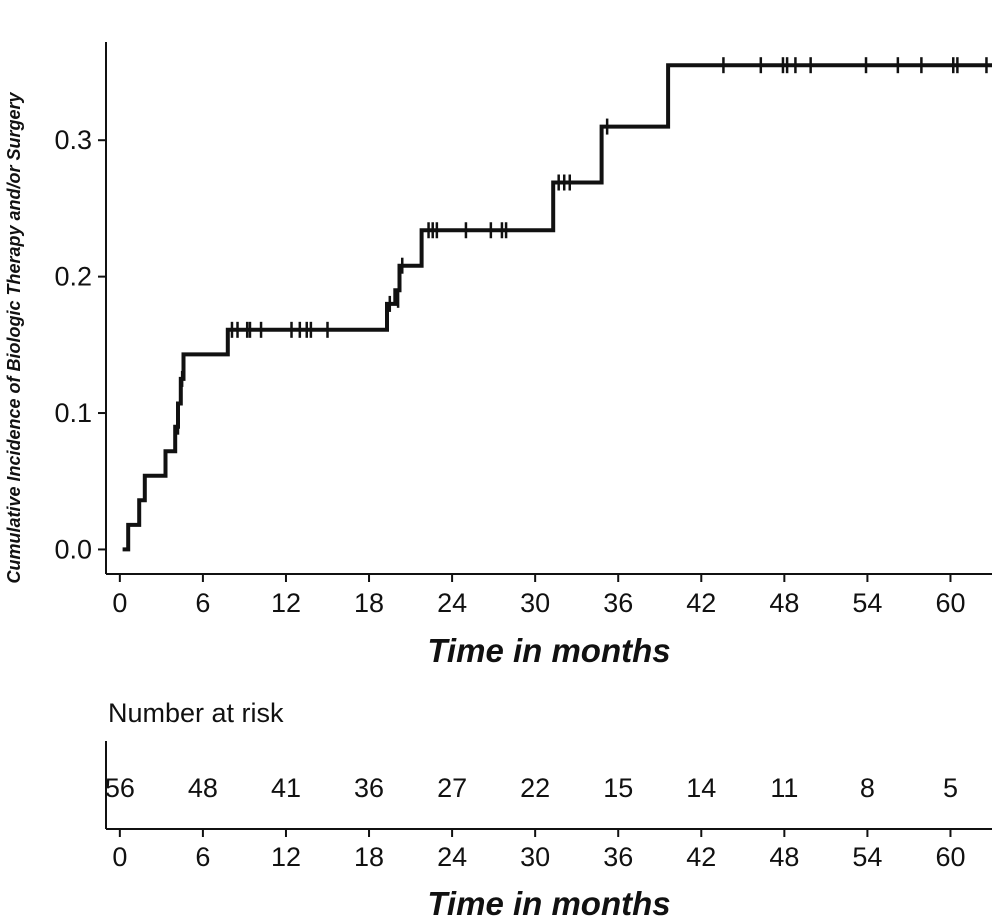 Image resolution: width=998 pixels, height=923 pixels. What do you see at coordinates (867, 788) in the screenshot?
I see `risk-value: 8` at bounding box center [867, 788].